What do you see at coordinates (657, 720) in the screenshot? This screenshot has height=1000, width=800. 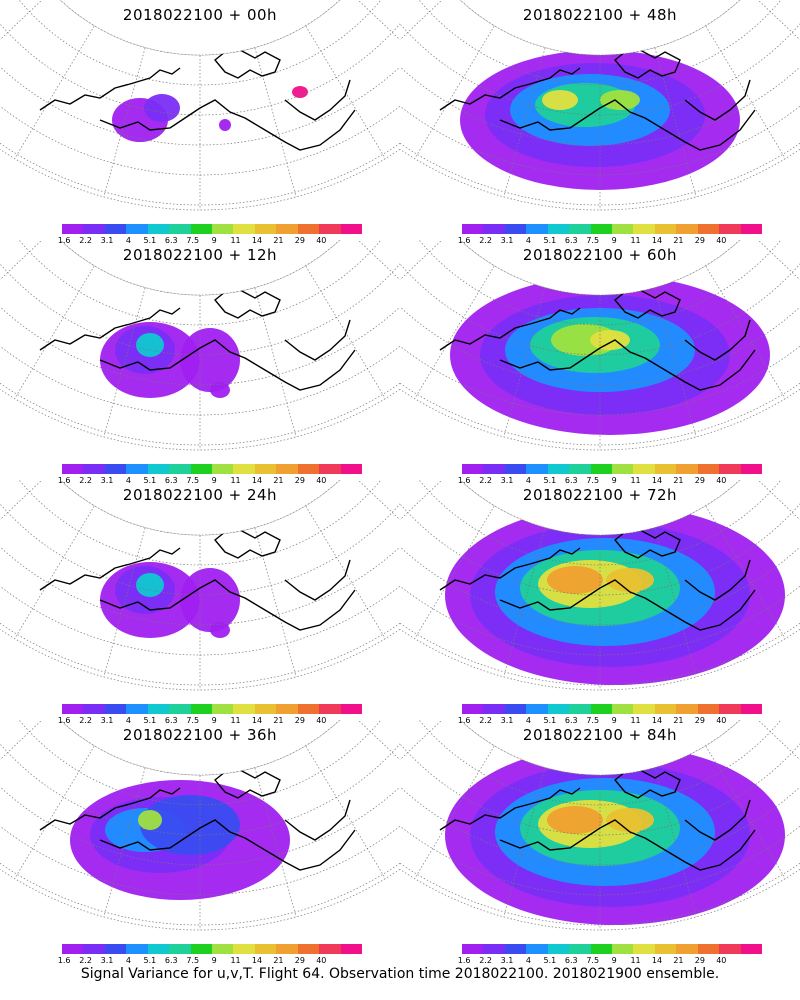 I see `colorbar-tick-label: 14` at bounding box center [657, 720].